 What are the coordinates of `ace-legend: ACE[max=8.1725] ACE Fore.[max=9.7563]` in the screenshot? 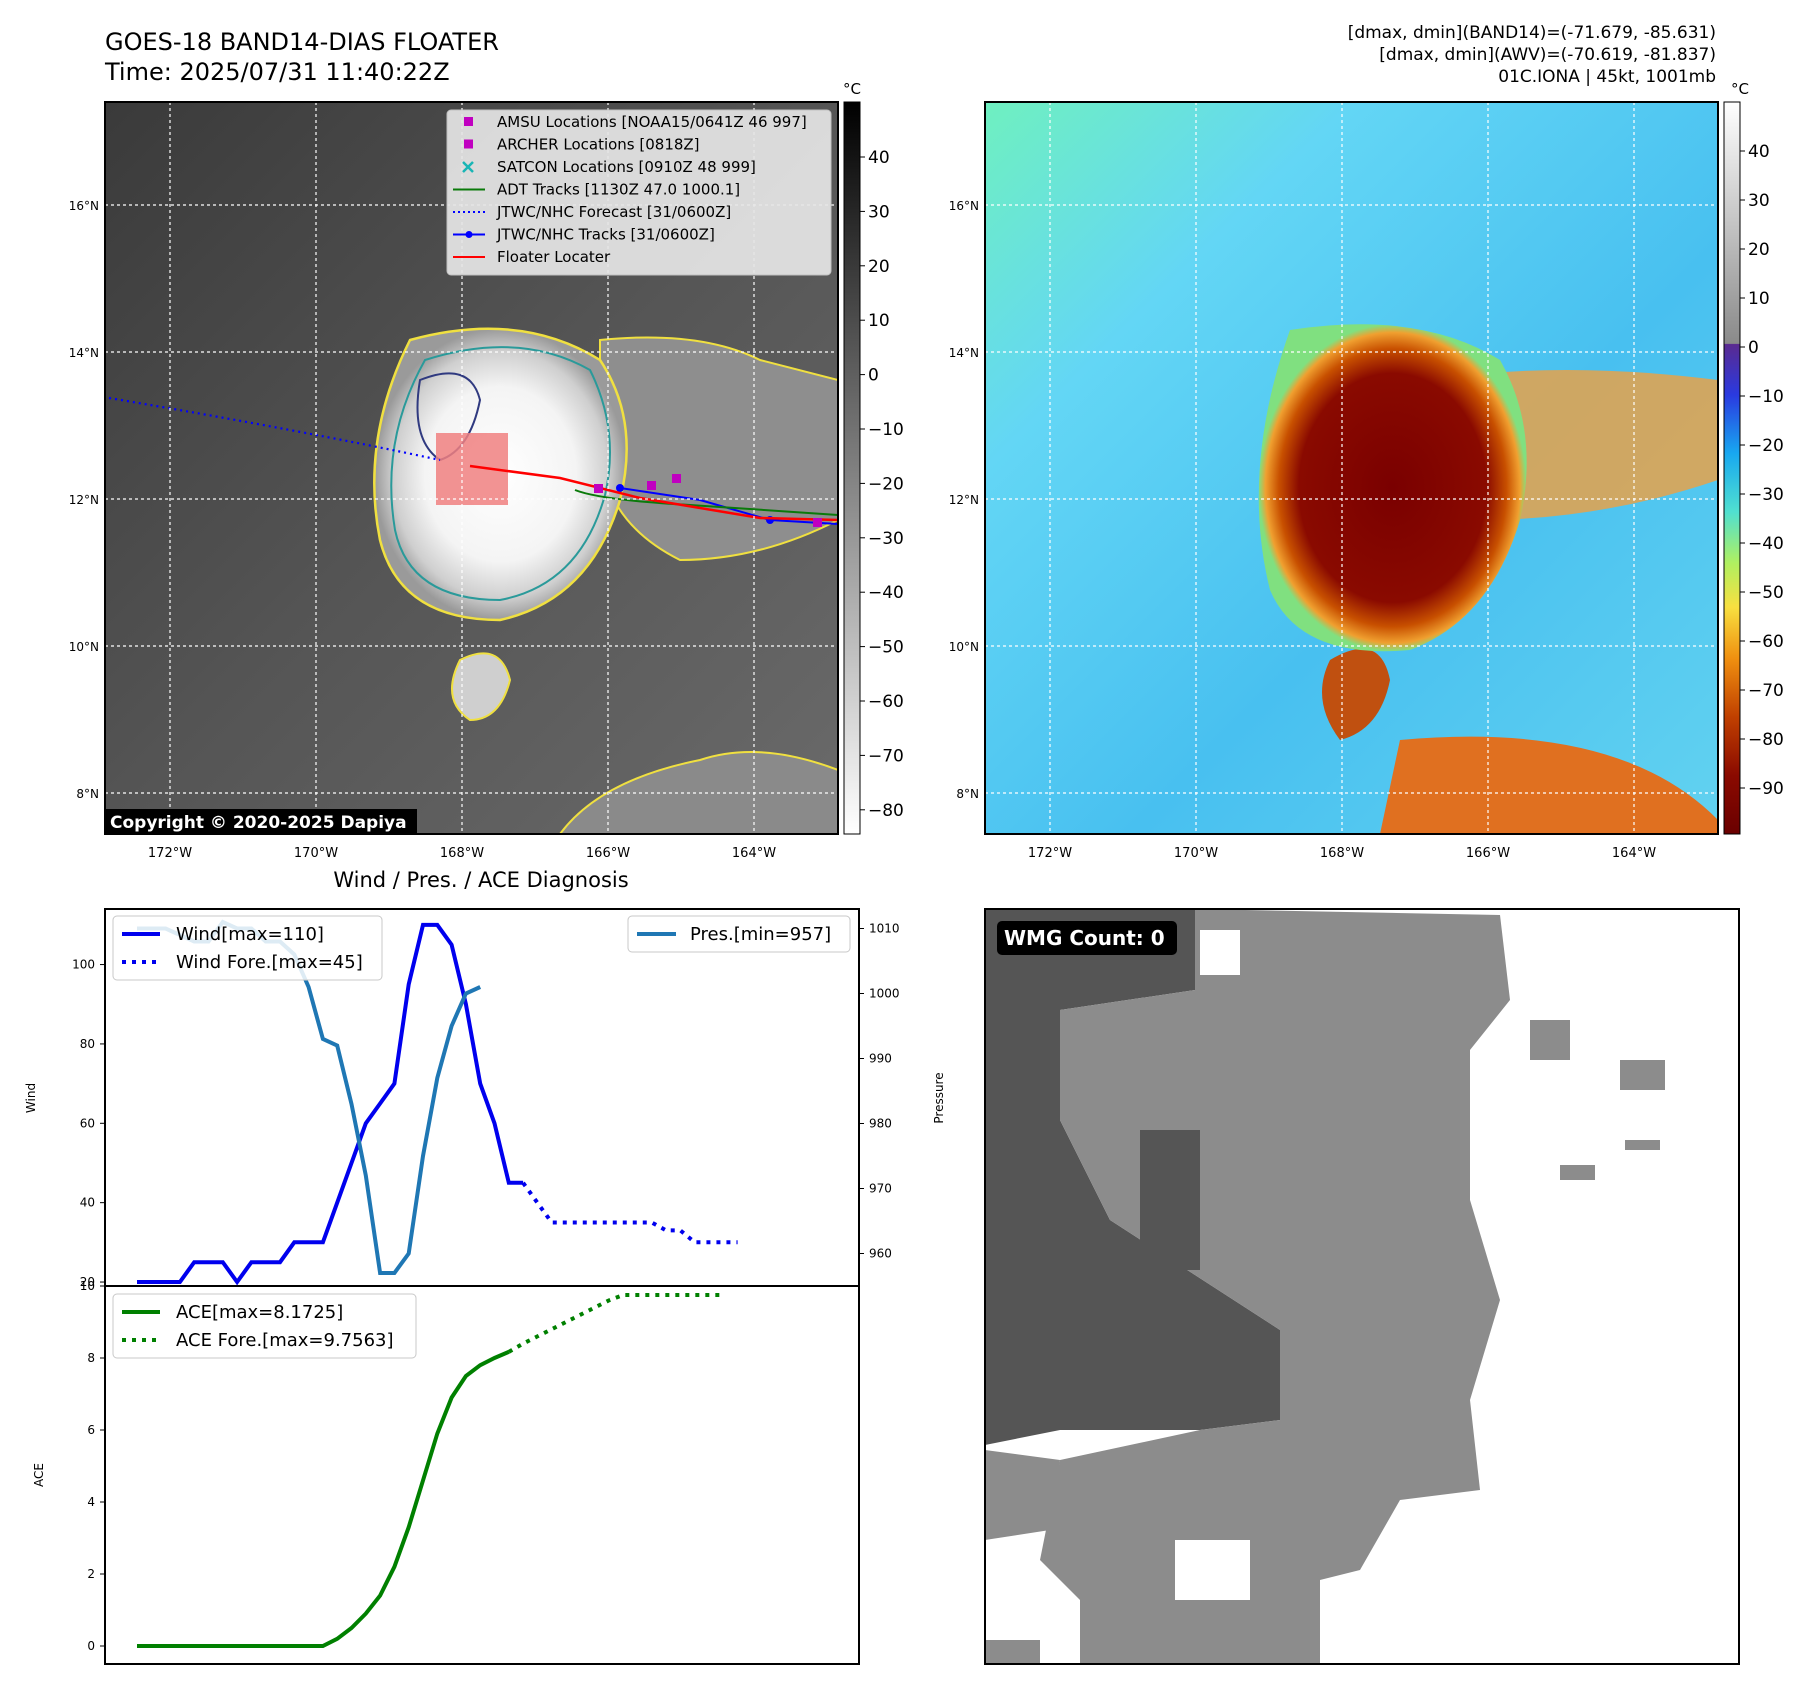 It's located at (264, 1326).